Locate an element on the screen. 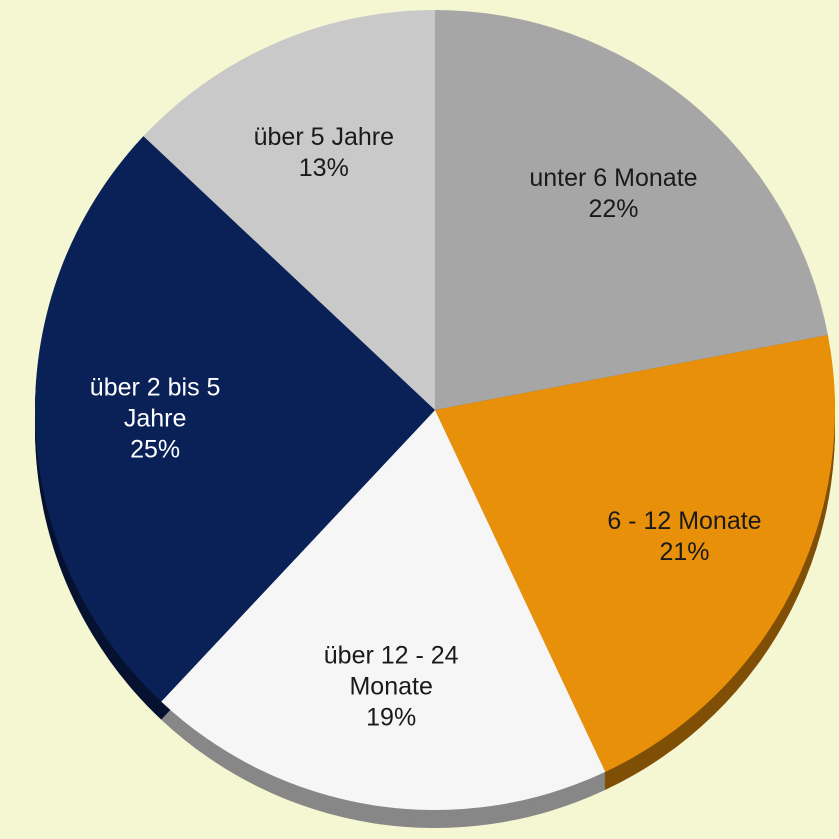  category-label: 6 - 12 Monate is located at coordinates (684, 521).